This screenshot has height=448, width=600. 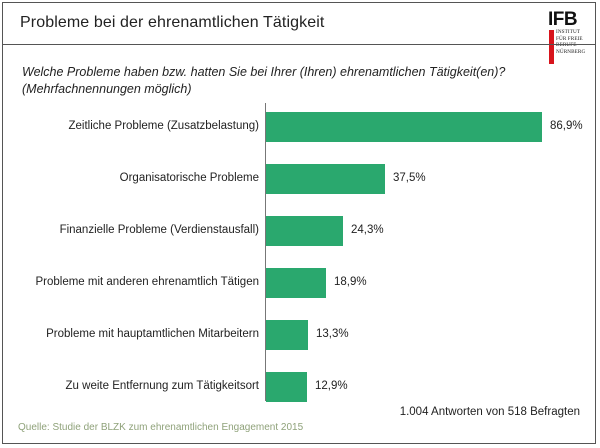 I want to click on response-count-note: 1.004 Antworten von 518 Befragten, so click(x=489, y=412).